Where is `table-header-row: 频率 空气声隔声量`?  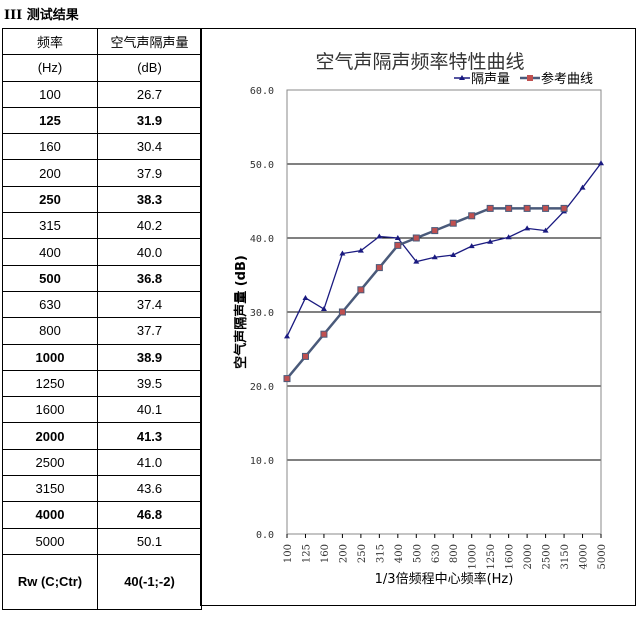
table-header-row: 频率 空气声隔声量 is located at coordinates (102, 41).